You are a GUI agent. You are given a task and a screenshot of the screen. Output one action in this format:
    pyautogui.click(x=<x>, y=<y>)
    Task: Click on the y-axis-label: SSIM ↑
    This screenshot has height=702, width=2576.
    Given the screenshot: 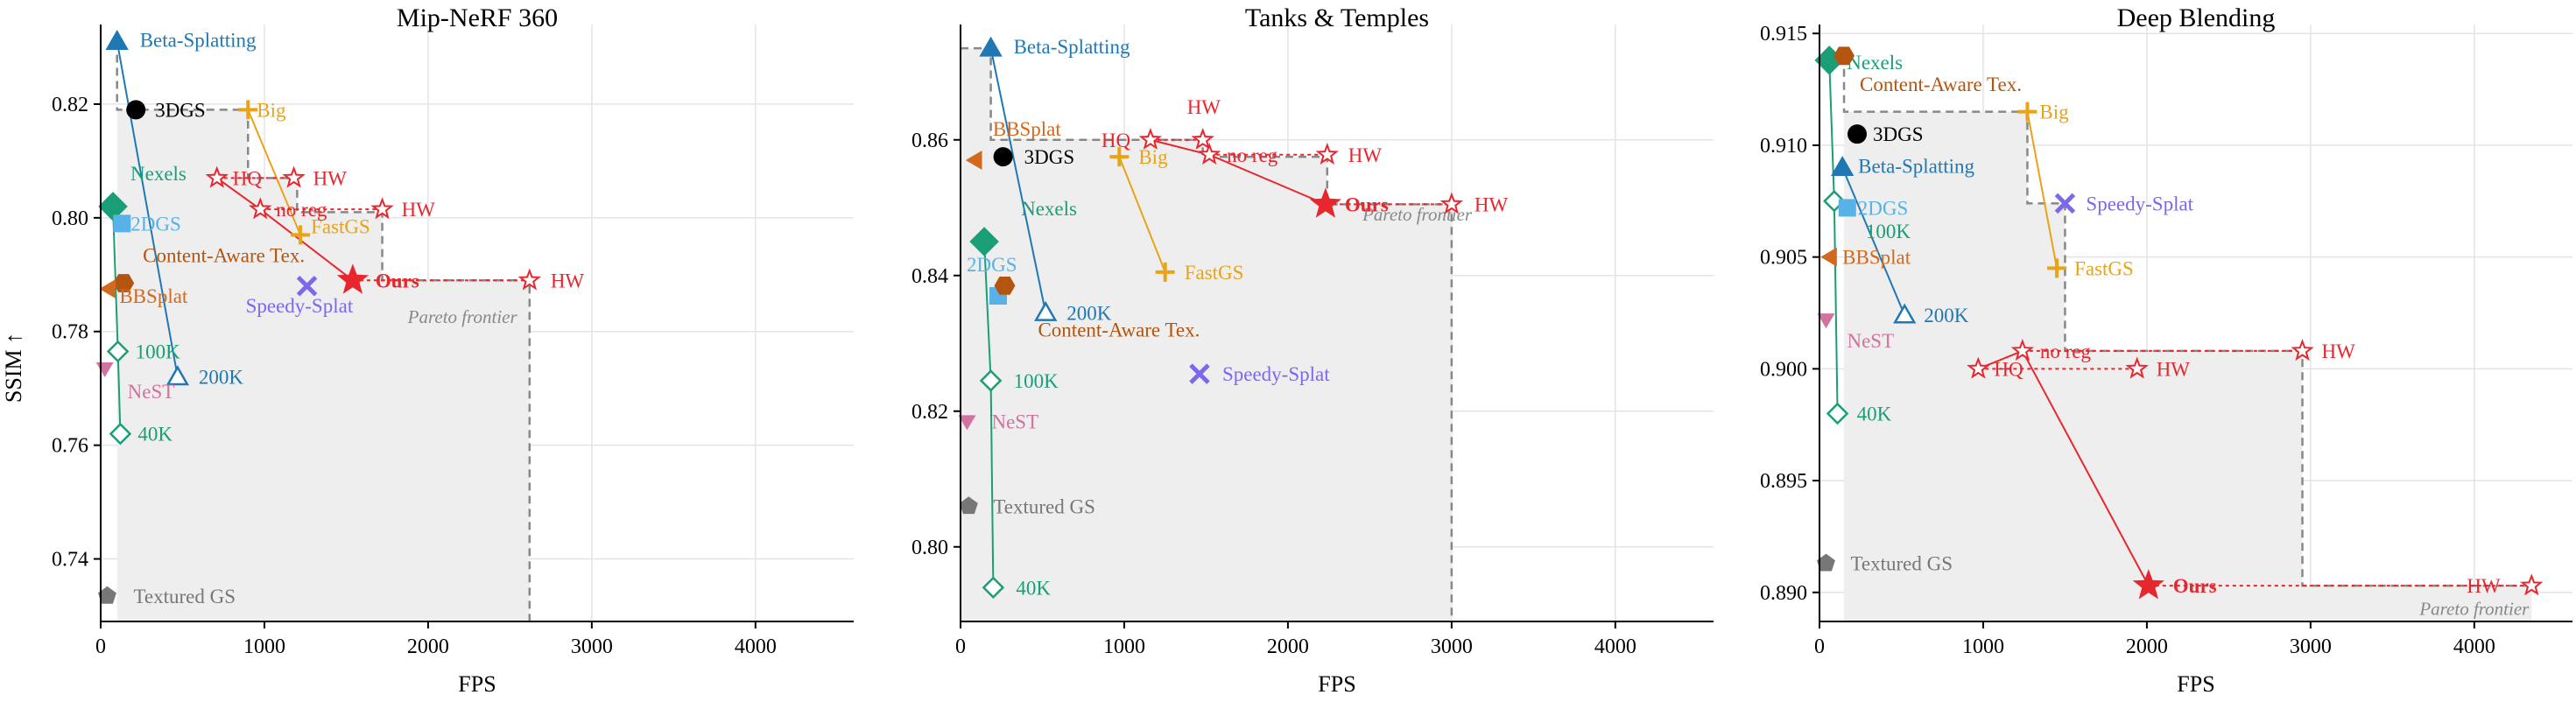 What is the action you would take?
    pyautogui.click(x=13, y=368)
    